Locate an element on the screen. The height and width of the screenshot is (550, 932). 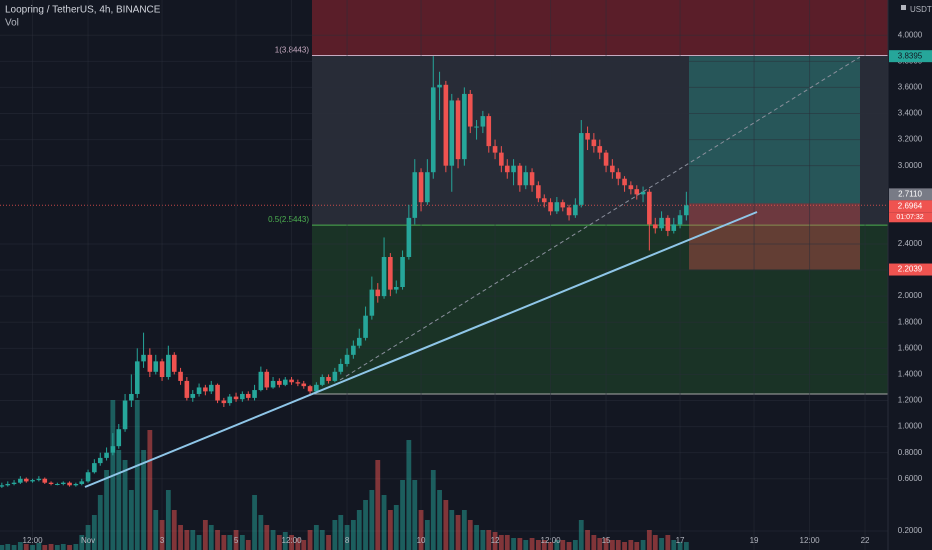
entry-label: 2.7110 is located at coordinates (910, 193).